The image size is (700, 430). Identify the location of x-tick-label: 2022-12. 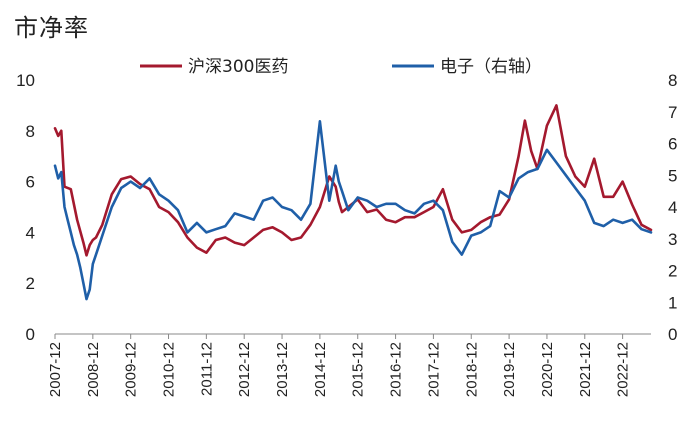
(623, 369).